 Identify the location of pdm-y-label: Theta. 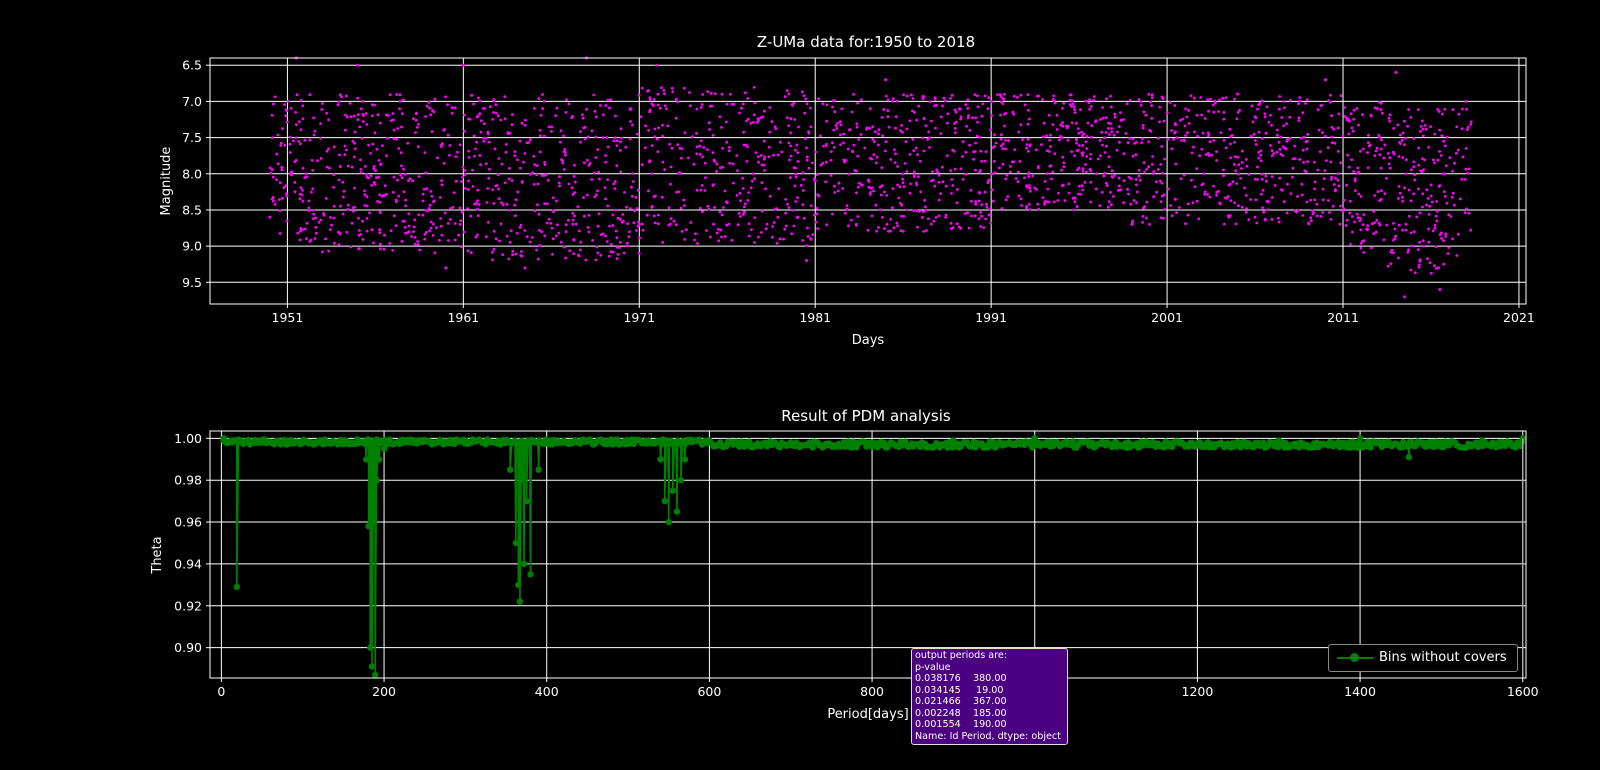
(157, 555).